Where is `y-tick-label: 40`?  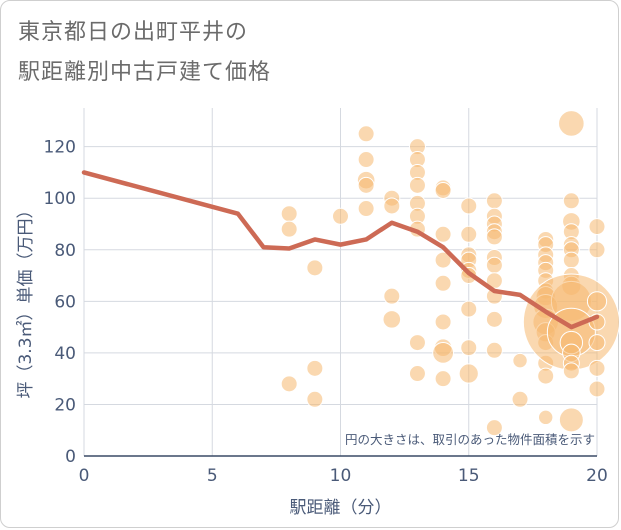 y-tick-label: 40 is located at coordinates (65, 354).